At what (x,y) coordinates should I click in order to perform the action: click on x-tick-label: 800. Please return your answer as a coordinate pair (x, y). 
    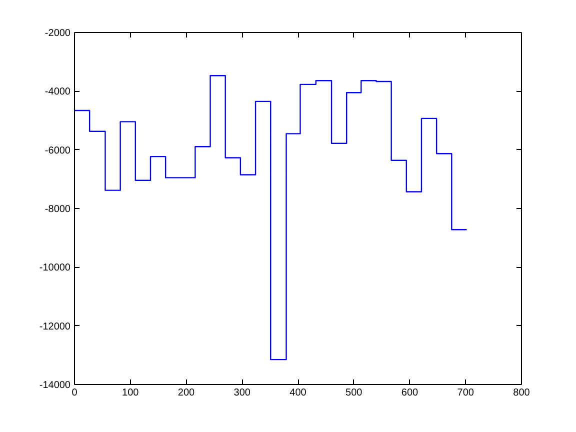
    Looking at the image, I should click on (521, 393).